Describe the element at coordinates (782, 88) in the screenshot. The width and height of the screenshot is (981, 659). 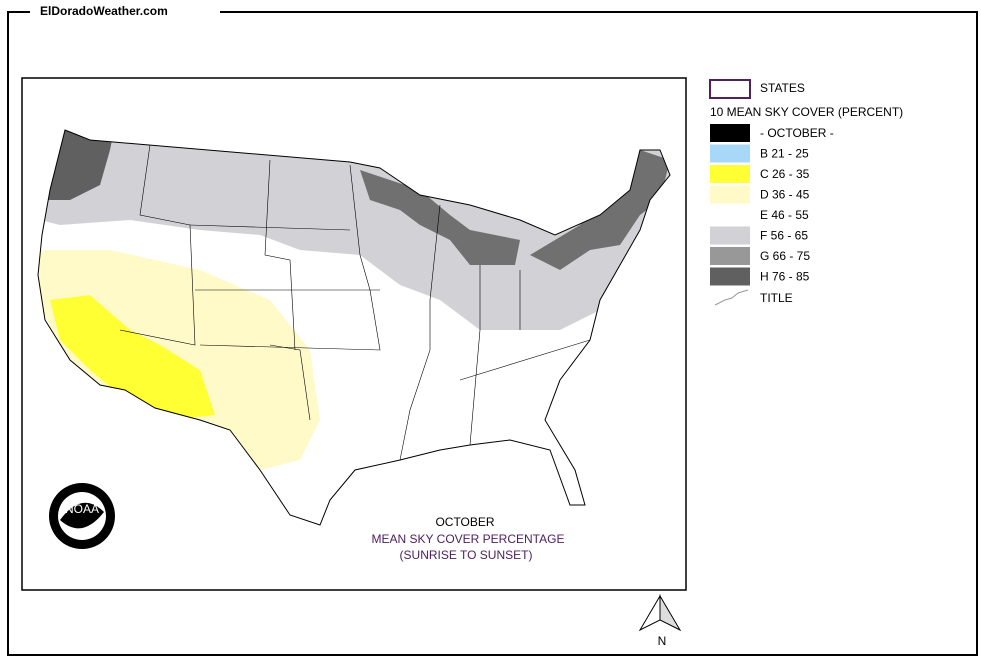
I see `legend-states: STATES` at that location.